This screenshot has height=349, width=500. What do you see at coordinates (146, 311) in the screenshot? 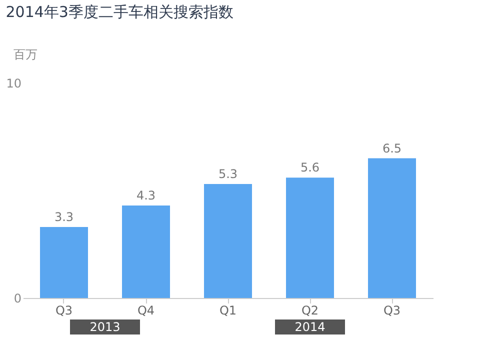
I see `x-tick-label: Q4` at bounding box center [146, 311].